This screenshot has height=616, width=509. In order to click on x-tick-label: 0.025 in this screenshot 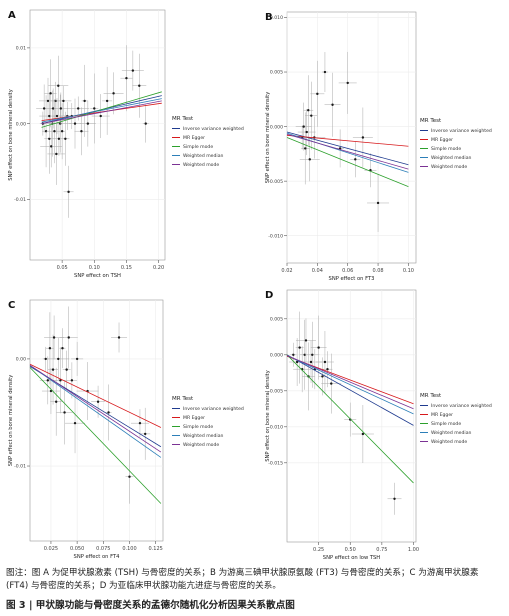, I will do `click(51, 549)`.